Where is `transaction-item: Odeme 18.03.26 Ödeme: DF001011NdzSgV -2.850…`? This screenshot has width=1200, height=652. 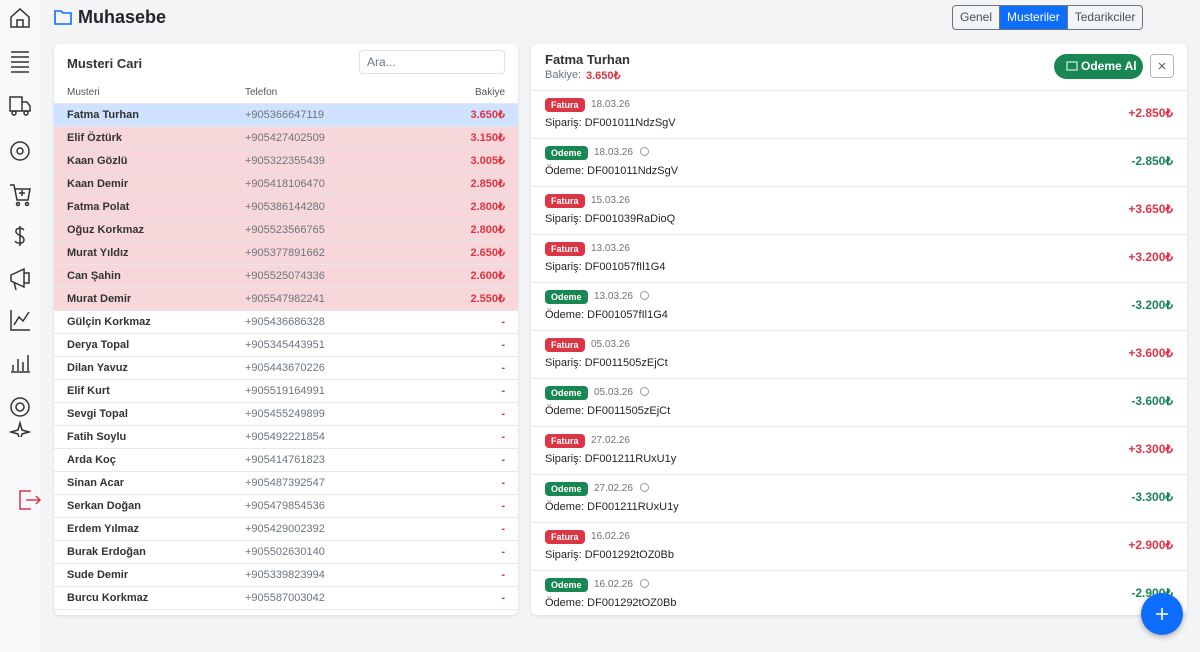
transaction-item: Odeme 18.03.26 Ödeme: DF001011NdzSgV -2.850… is located at coordinates (859, 163).